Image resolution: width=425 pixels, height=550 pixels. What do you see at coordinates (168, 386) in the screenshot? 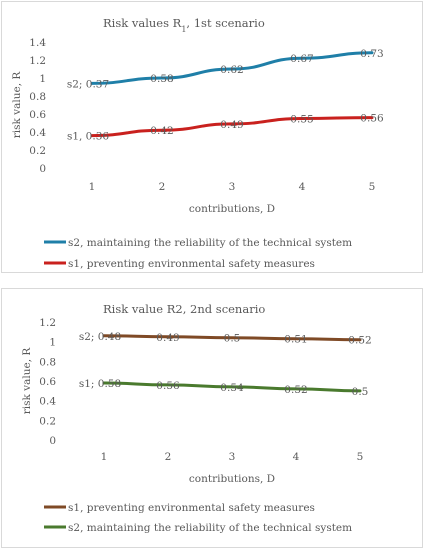
I see `chart-2-data-label: 0.56` at bounding box center [168, 386].